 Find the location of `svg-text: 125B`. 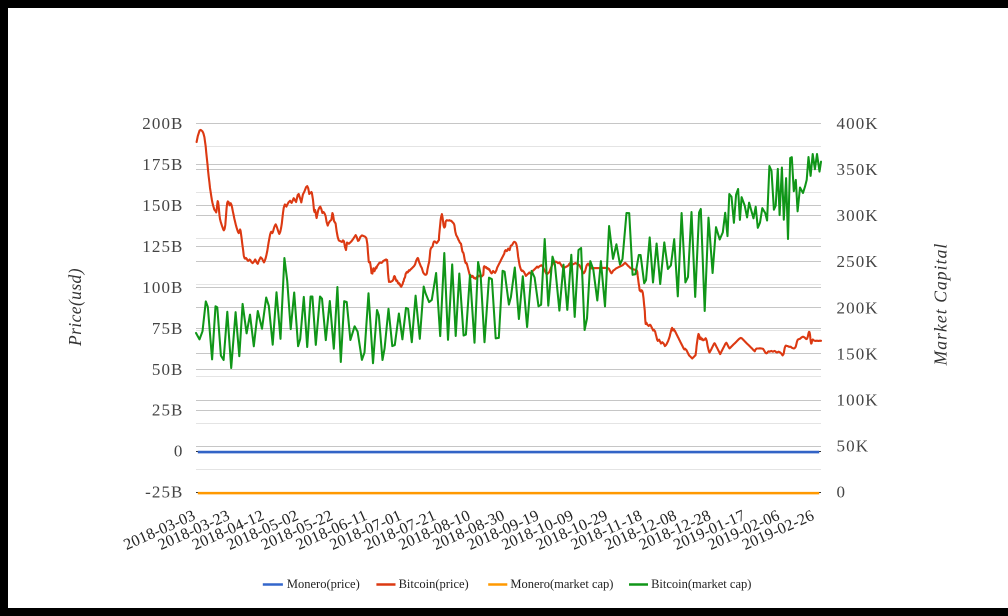

svg-text: 125B is located at coordinates (162, 246).